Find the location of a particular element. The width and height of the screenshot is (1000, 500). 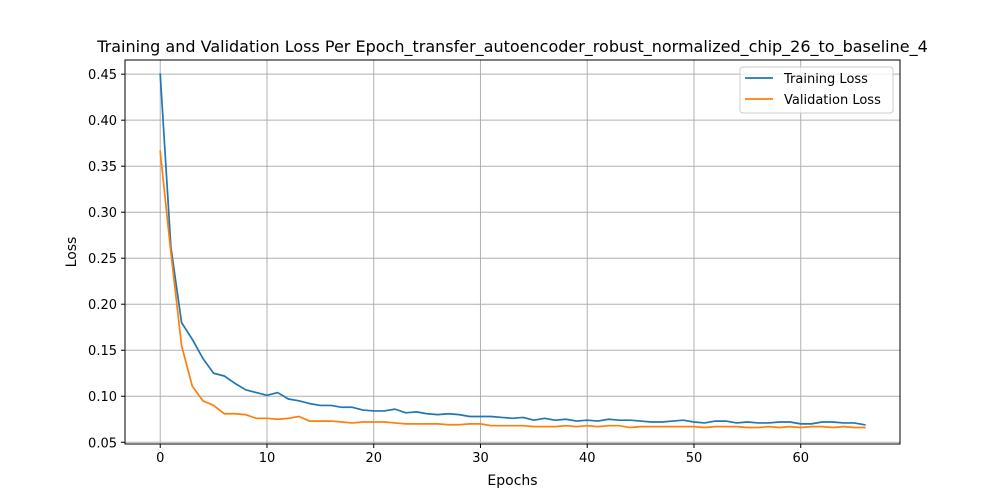

y-tick-label: 0.30 is located at coordinates (102, 213).